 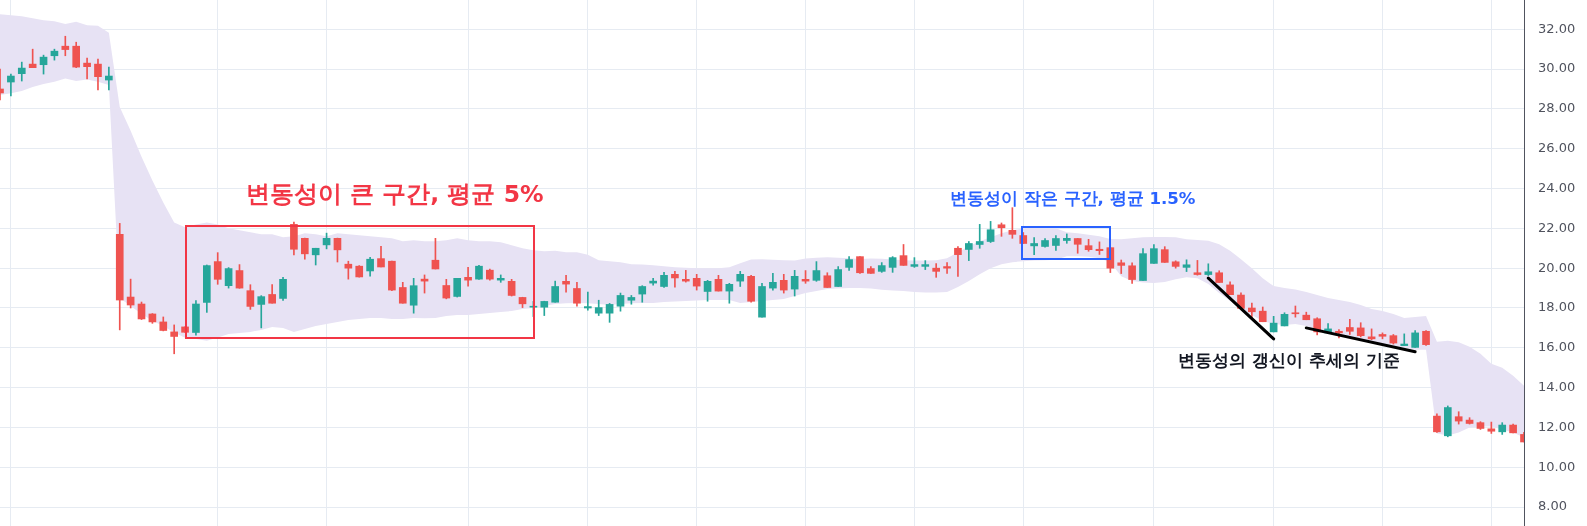 What do you see at coordinates (1557, 68) in the screenshot?
I see `y-tick-label: 30.00` at bounding box center [1557, 68].